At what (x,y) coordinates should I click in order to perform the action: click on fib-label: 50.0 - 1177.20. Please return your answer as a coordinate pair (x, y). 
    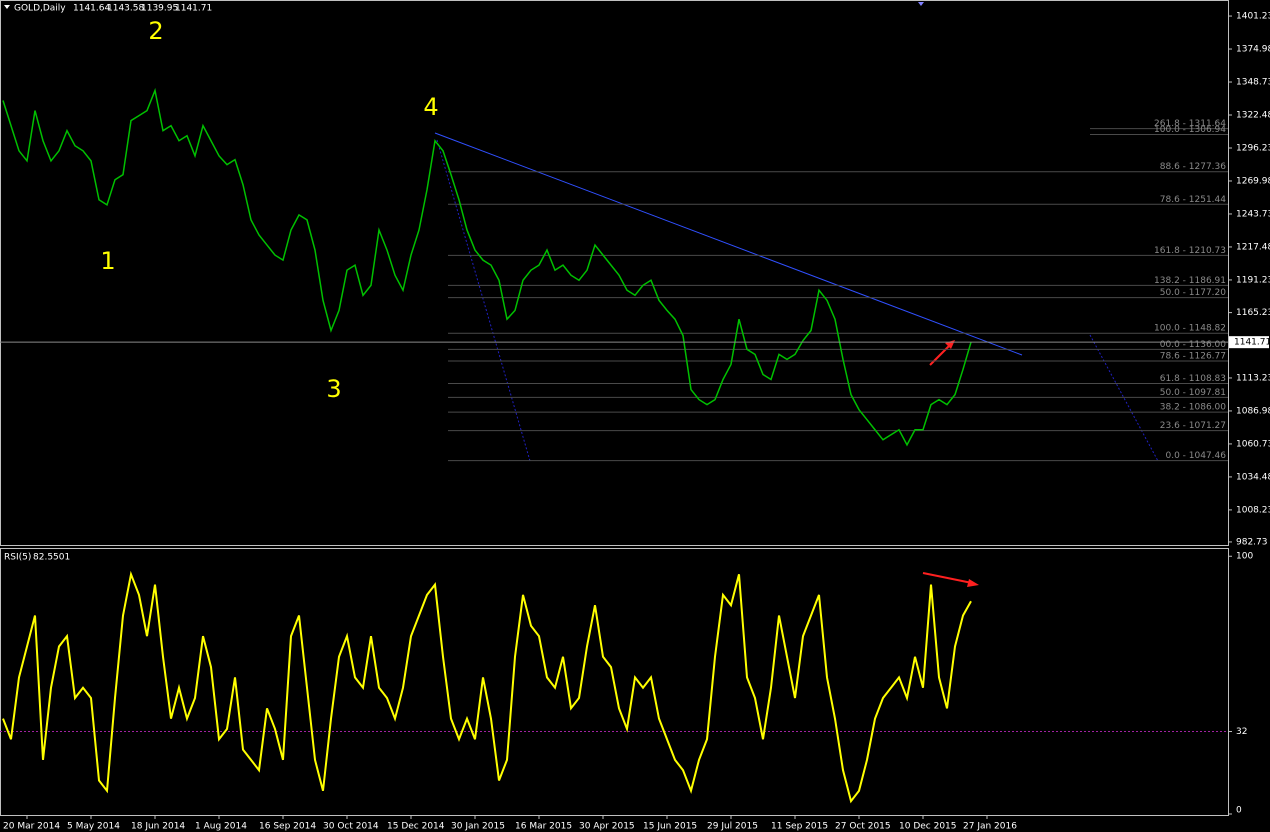
    Looking at the image, I should click on (1193, 293).